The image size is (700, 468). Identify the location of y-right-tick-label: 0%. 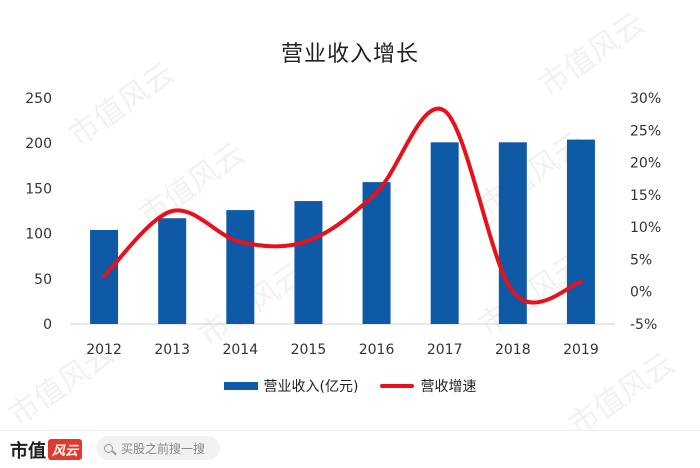
(641, 293).